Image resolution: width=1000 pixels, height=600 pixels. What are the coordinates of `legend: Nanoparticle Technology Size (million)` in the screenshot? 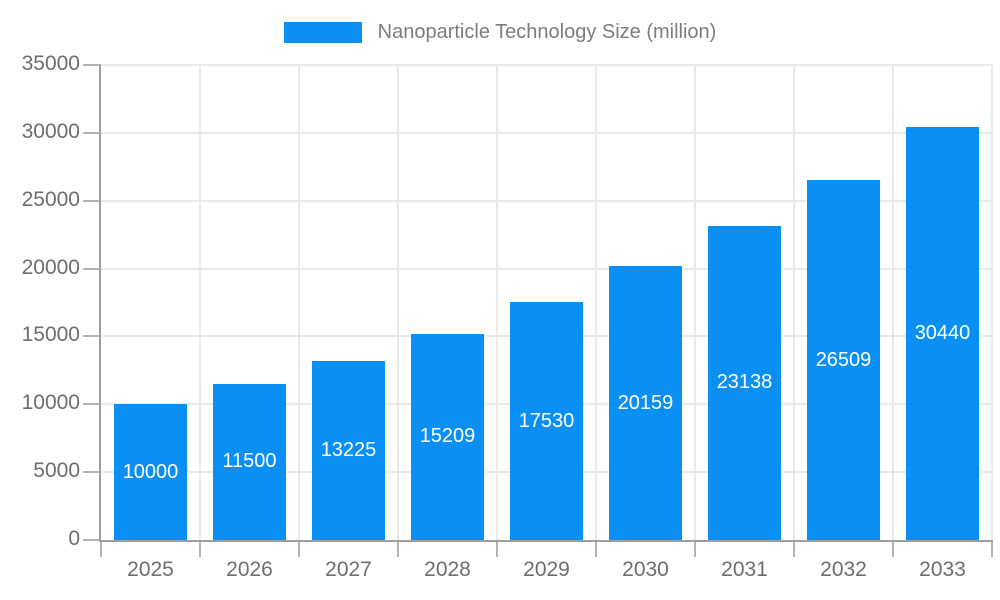 It's located at (500, 32).